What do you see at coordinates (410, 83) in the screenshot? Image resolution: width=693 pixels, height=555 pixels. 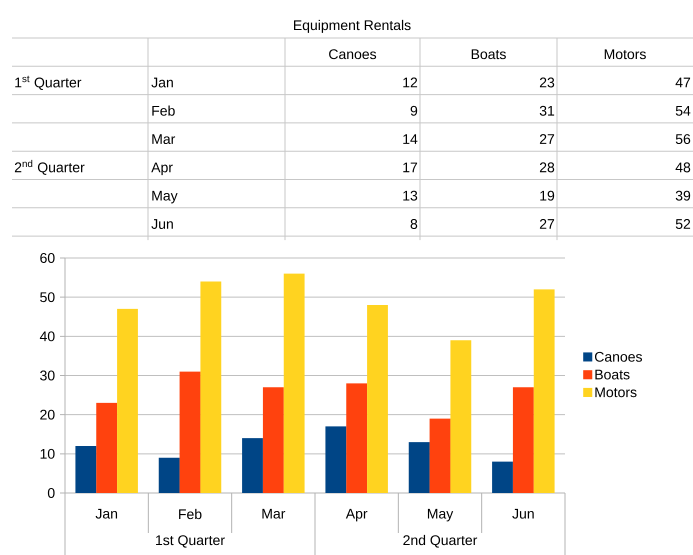 I see `data-label: 12` at bounding box center [410, 83].